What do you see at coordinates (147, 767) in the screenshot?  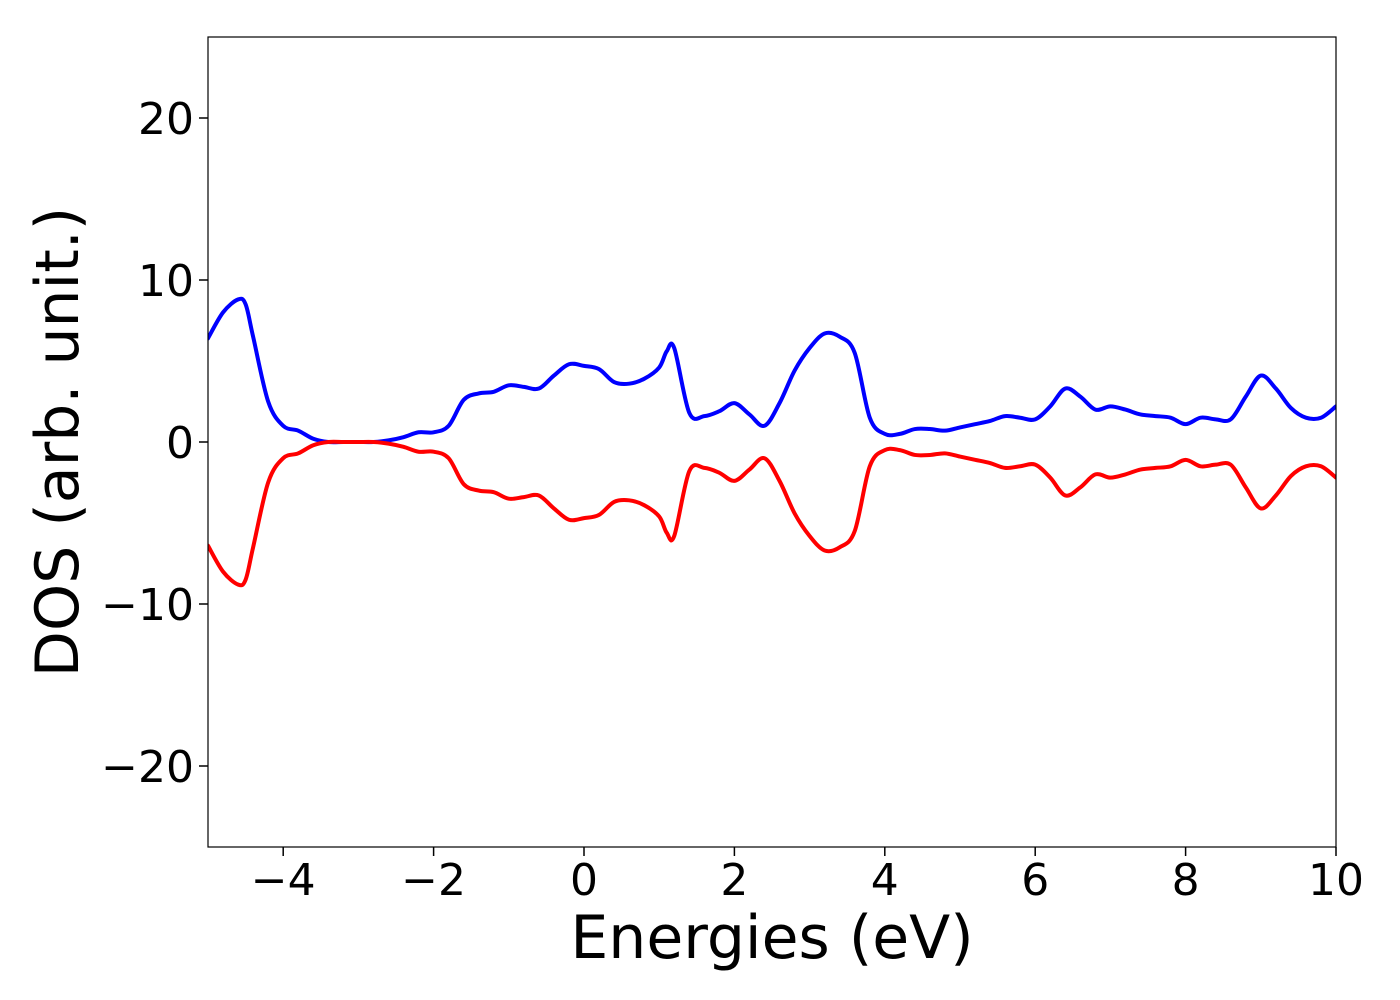 I see `y-tick-label: −20` at bounding box center [147, 767].